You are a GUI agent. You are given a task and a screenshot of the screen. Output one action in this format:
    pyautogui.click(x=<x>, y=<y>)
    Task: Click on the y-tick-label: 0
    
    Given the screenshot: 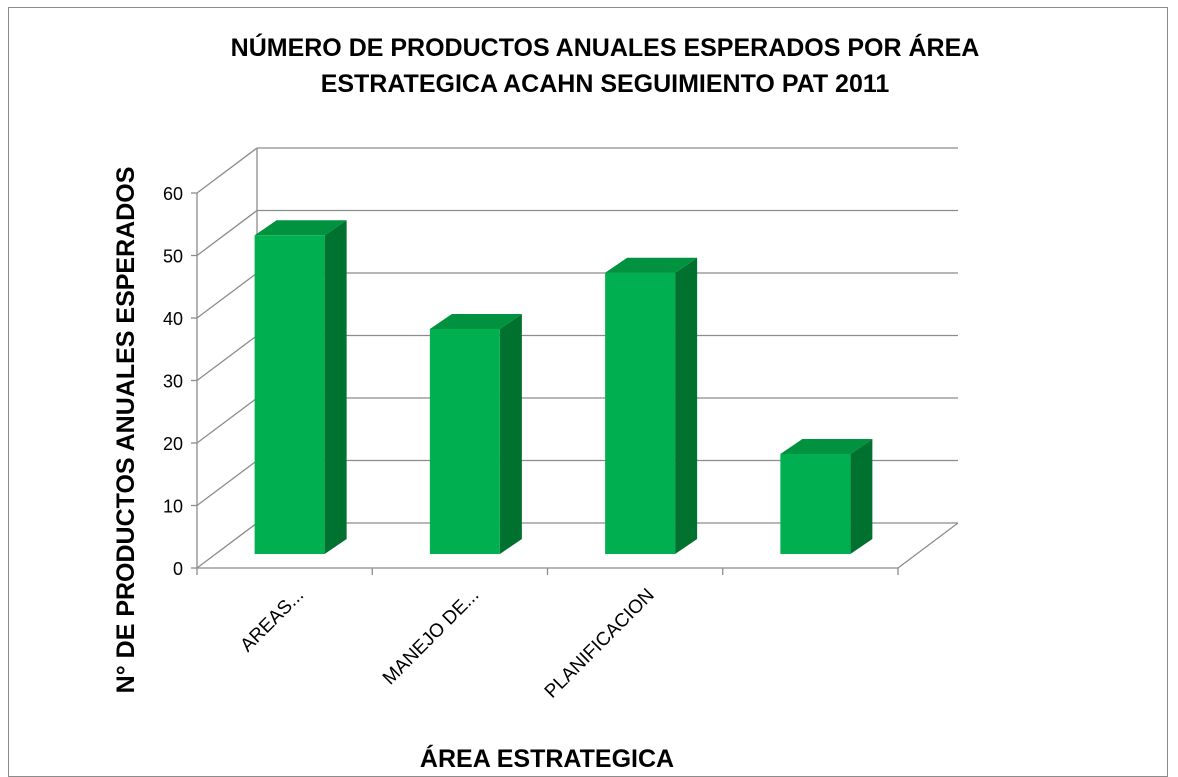 What is the action you would take?
    pyautogui.click(x=178, y=569)
    